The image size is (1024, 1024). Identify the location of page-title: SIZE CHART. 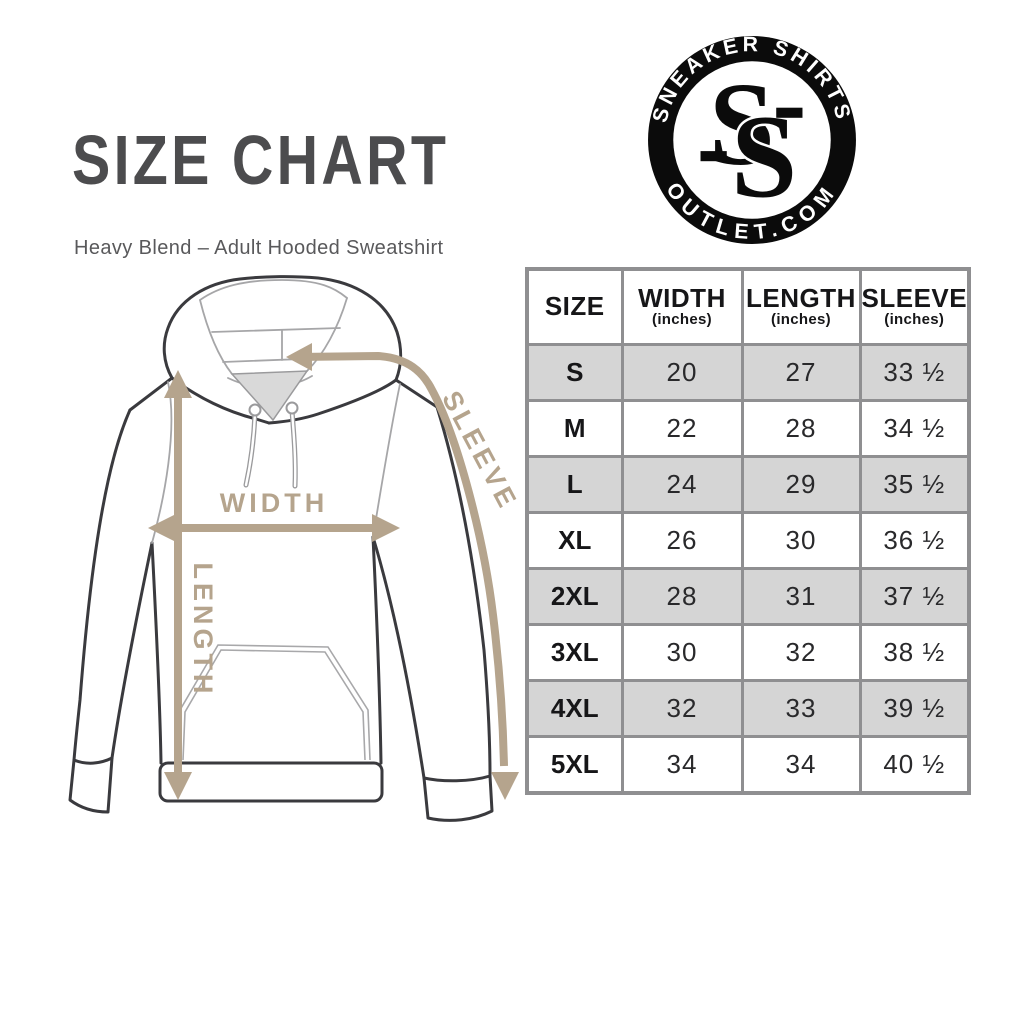
(261, 160).